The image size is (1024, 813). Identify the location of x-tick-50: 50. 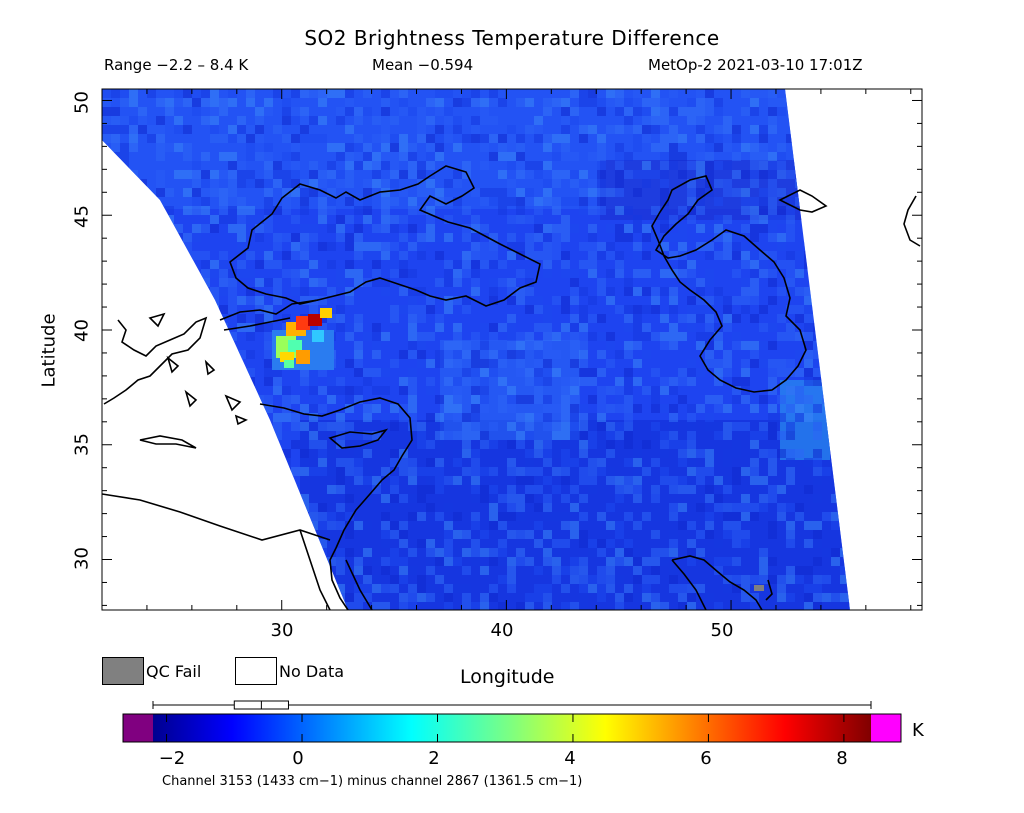
(722, 630).